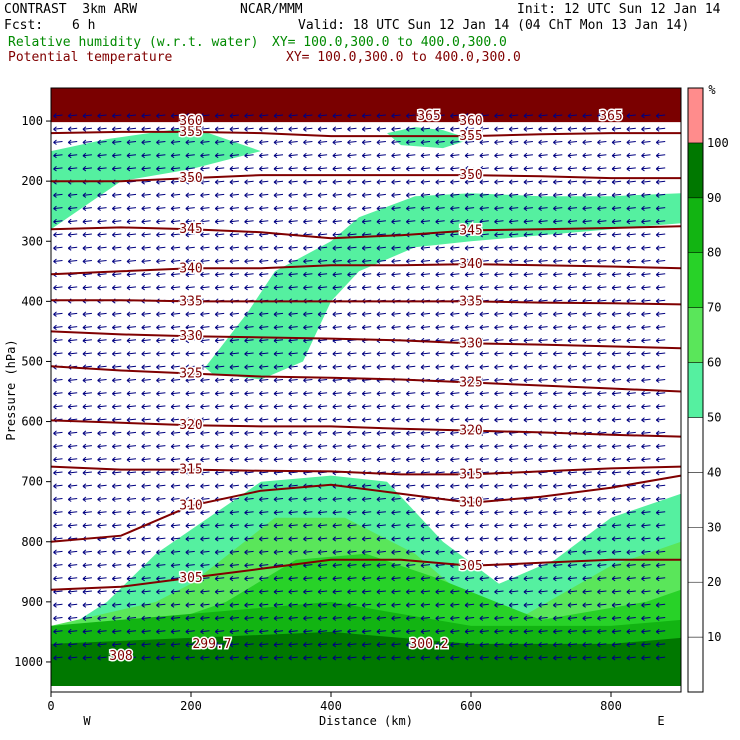 The height and width of the screenshot is (740, 740). Describe the element at coordinates (32, 482) in the screenshot. I see `y-tick-label: 700` at that location.